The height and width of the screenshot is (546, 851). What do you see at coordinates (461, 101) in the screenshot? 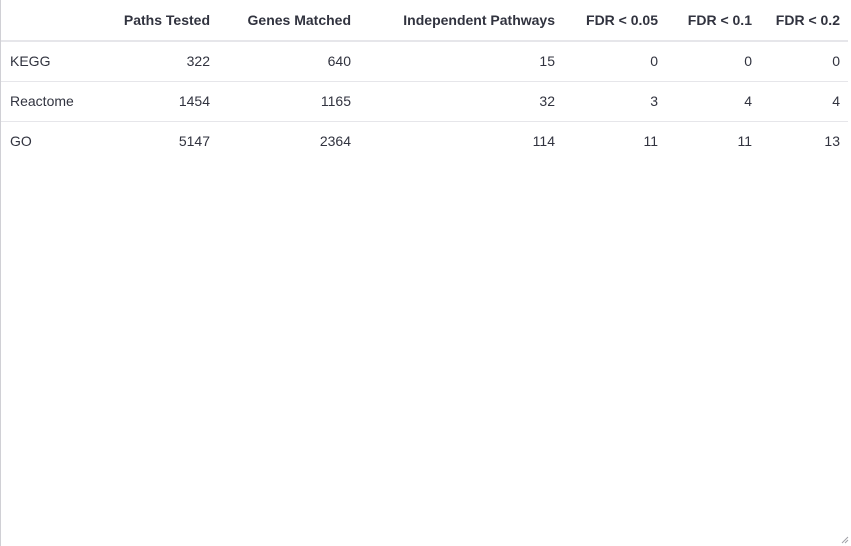
I see `table-cell: 32` at bounding box center [461, 101].